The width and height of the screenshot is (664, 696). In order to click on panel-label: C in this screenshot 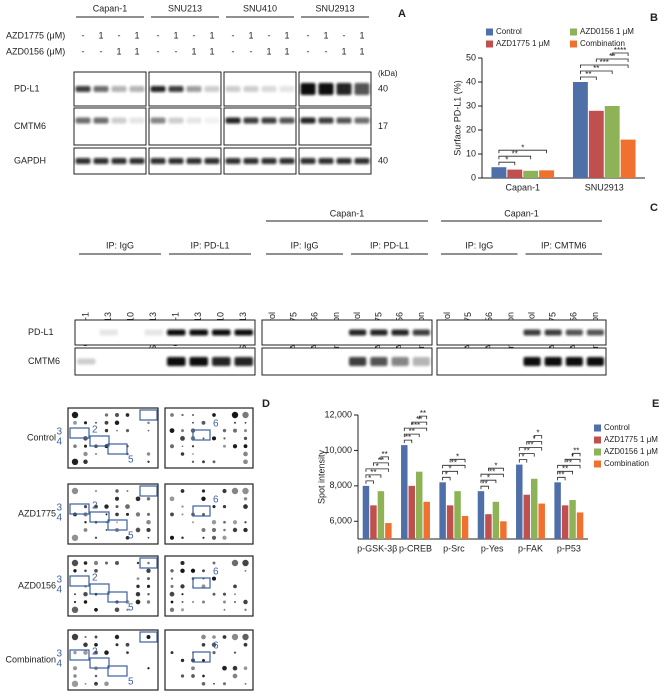, I will do `click(654, 208)`.